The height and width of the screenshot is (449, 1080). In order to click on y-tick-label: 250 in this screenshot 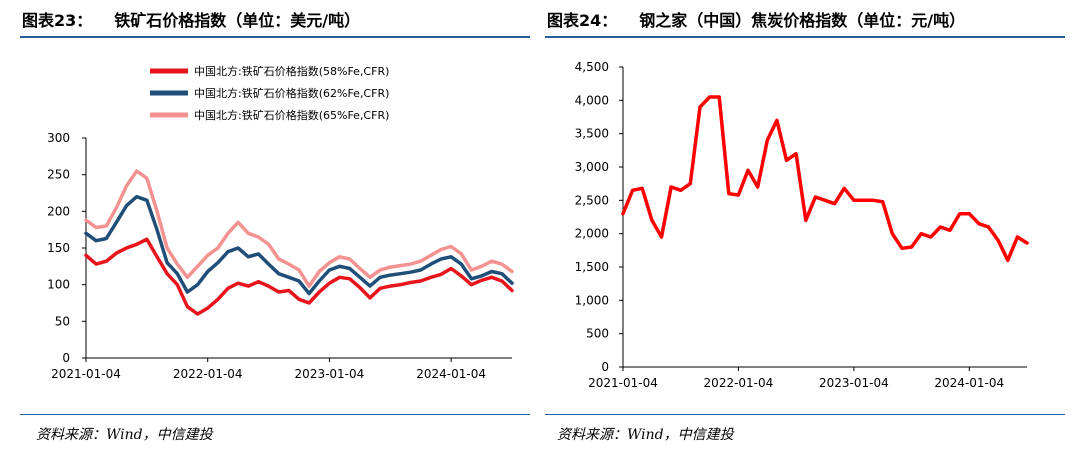, I will do `click(58, 175)`.